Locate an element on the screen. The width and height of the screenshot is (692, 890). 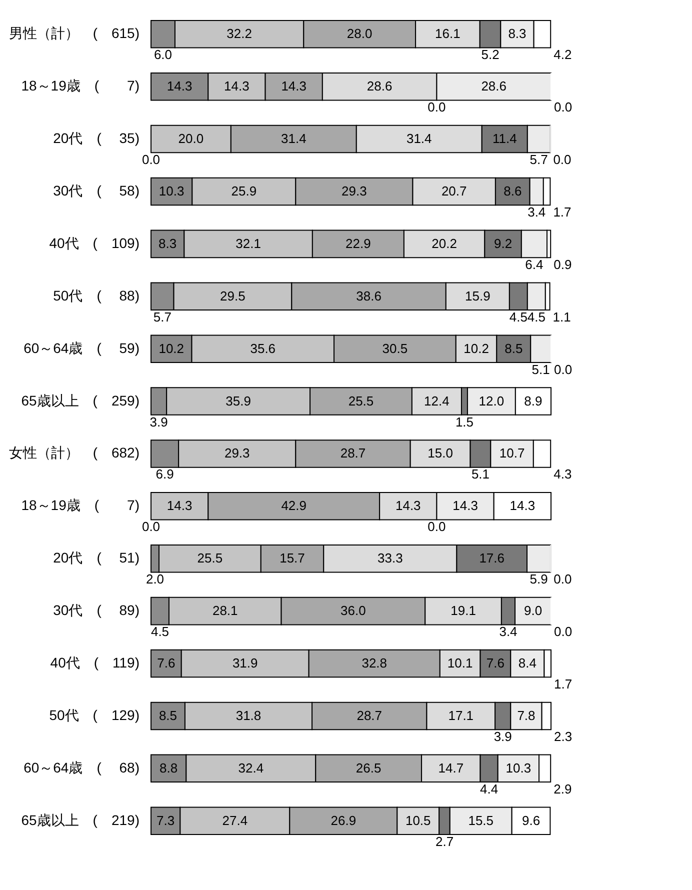
y-tick-label: 男性（計） ( 615) is located at coordinates (74, 33).